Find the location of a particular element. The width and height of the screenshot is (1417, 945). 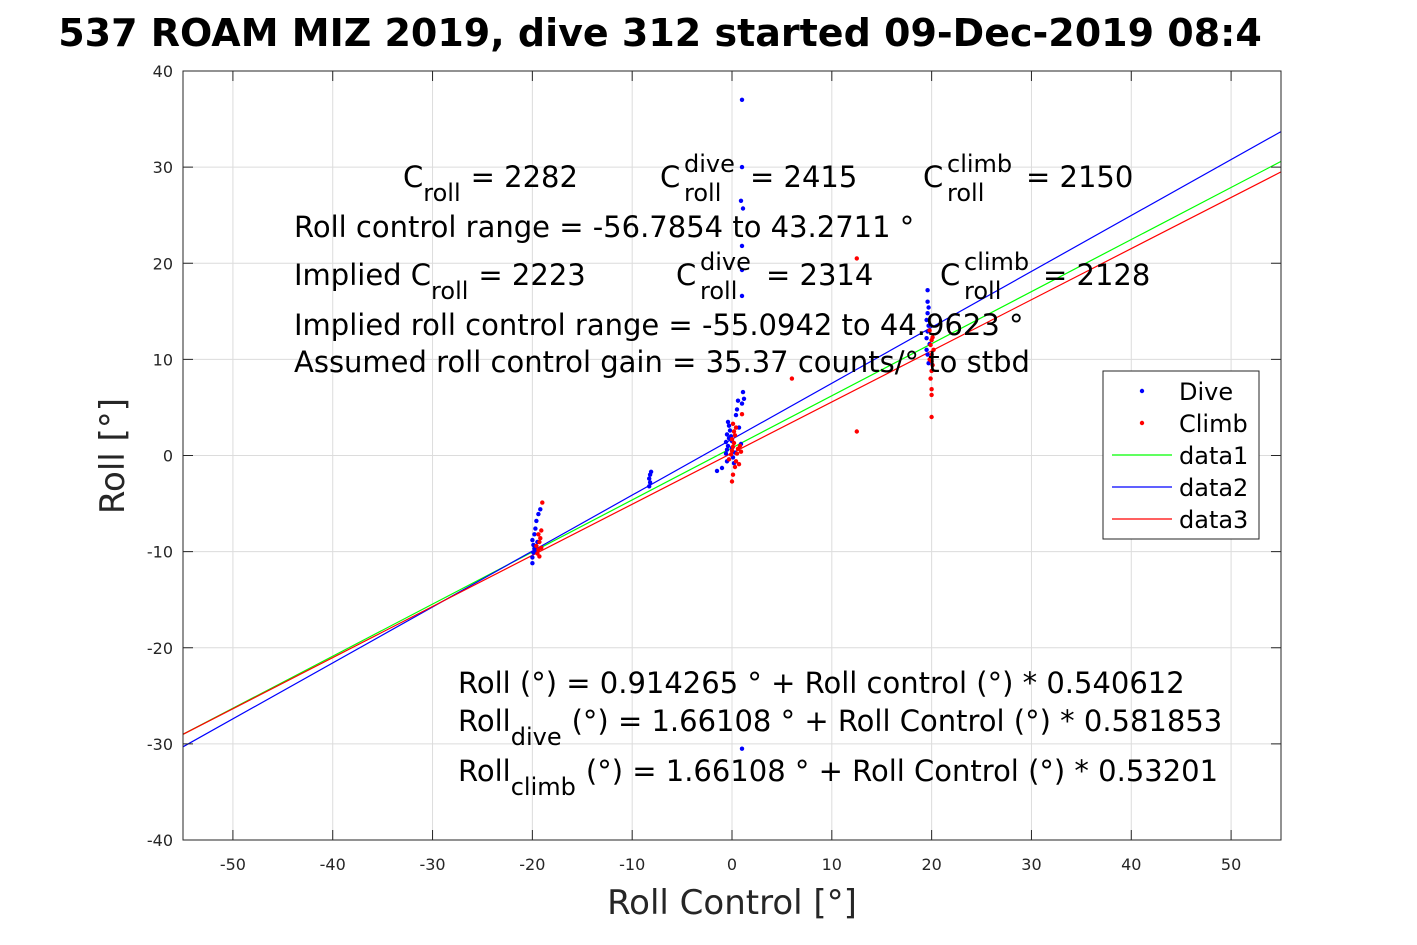

annotation-implied-c-dive-value: = 2314 is located at coordinates (819, 275).